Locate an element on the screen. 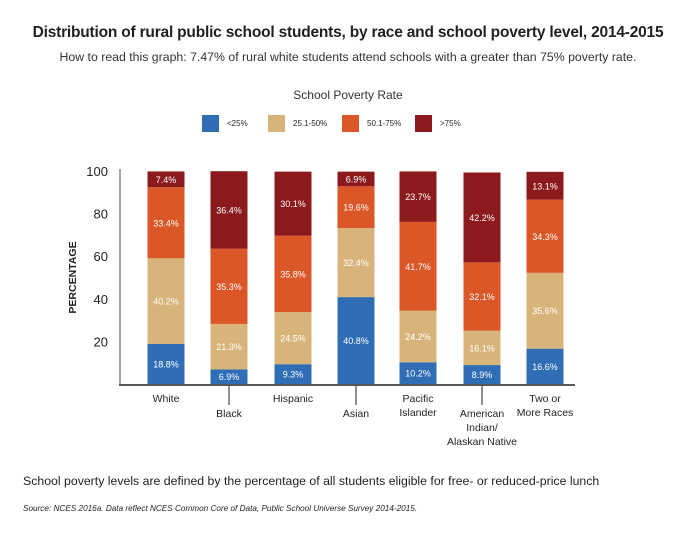  legend-label: 25.1-50% is located at coordinates (310, 123).